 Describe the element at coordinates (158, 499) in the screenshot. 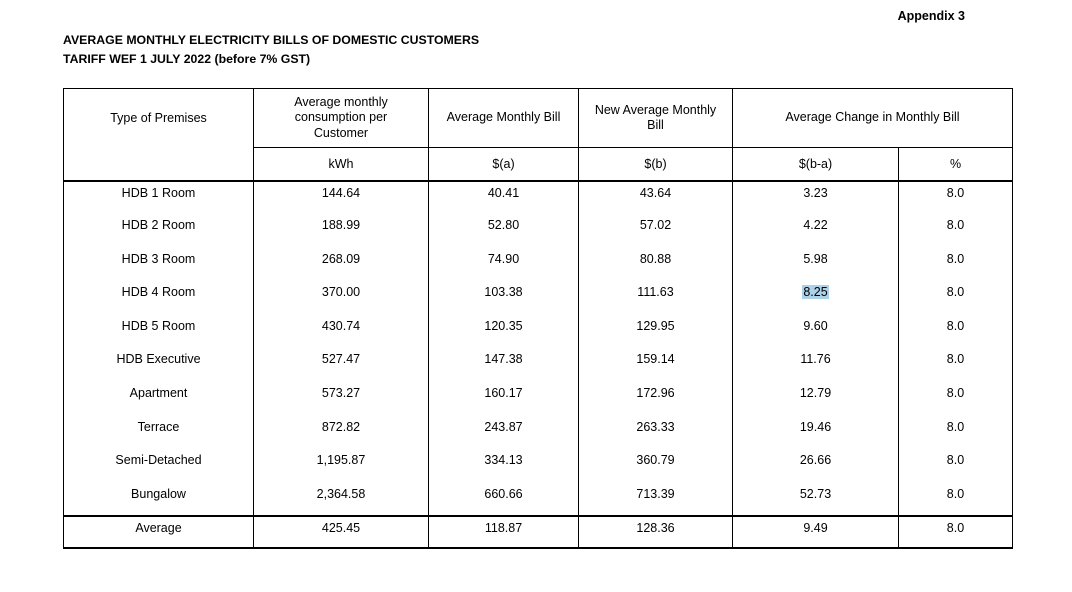

I see `premises-cell: Bungalow` at that location.